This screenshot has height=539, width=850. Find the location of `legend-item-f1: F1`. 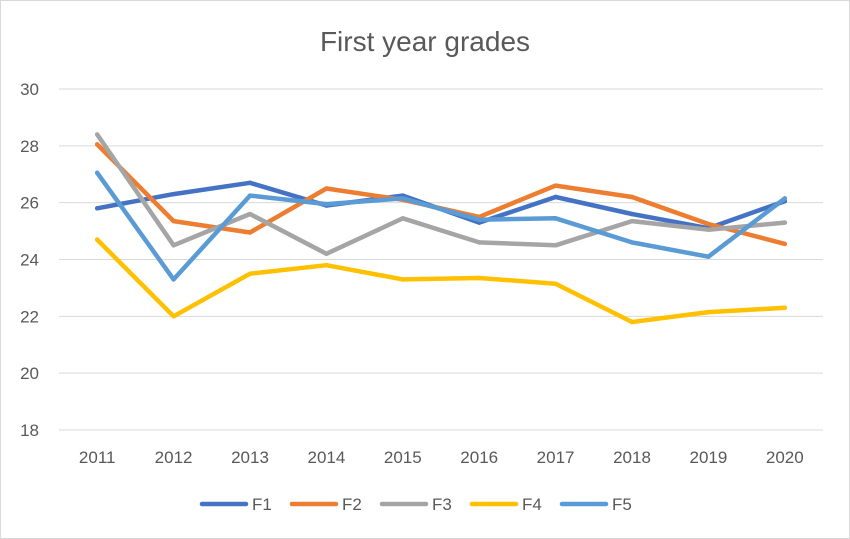

legend-item-f1: F1 is located at coordinates (235, 504).